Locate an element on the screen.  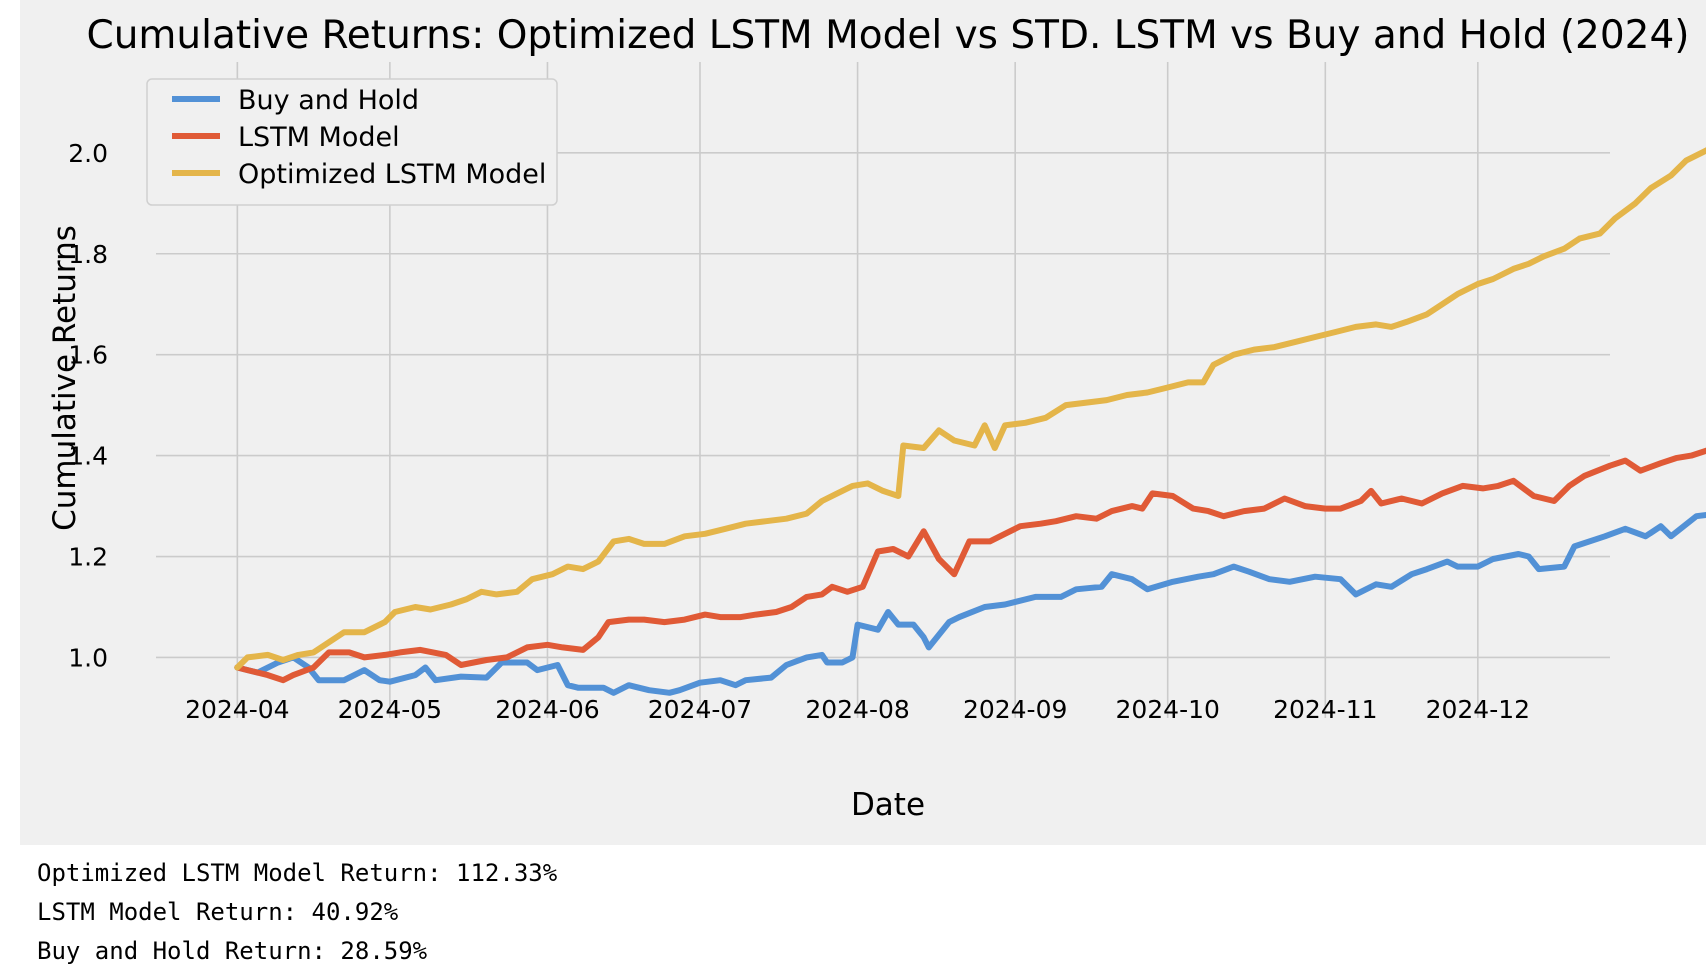
x-tick-label: 2024-07 is located at coordinates (700, 709).